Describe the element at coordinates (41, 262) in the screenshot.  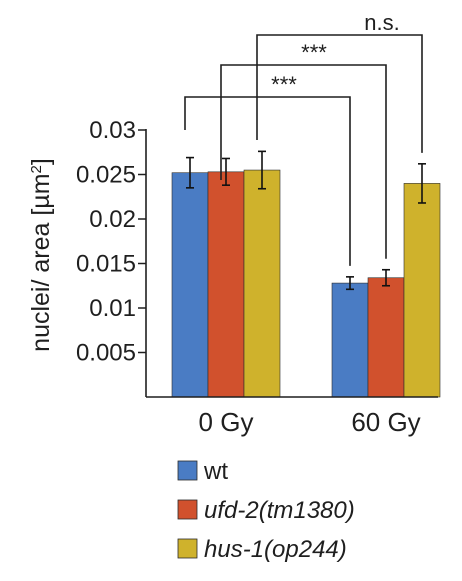
I see `y-axis-label-main: nuclei/ area [µm` at that location.